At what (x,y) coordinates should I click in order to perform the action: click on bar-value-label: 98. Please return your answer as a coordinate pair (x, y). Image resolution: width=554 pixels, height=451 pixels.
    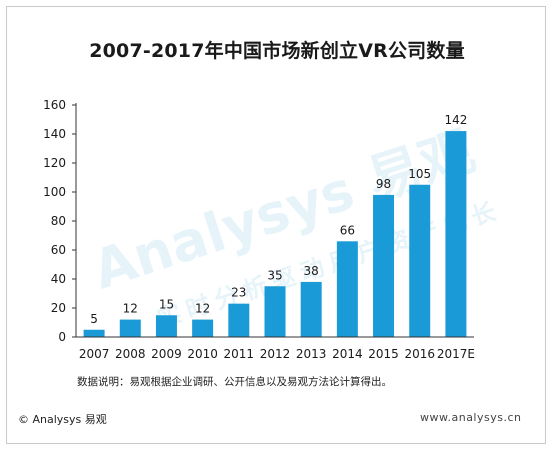
    Looking at the image, I should click on (383, 184).